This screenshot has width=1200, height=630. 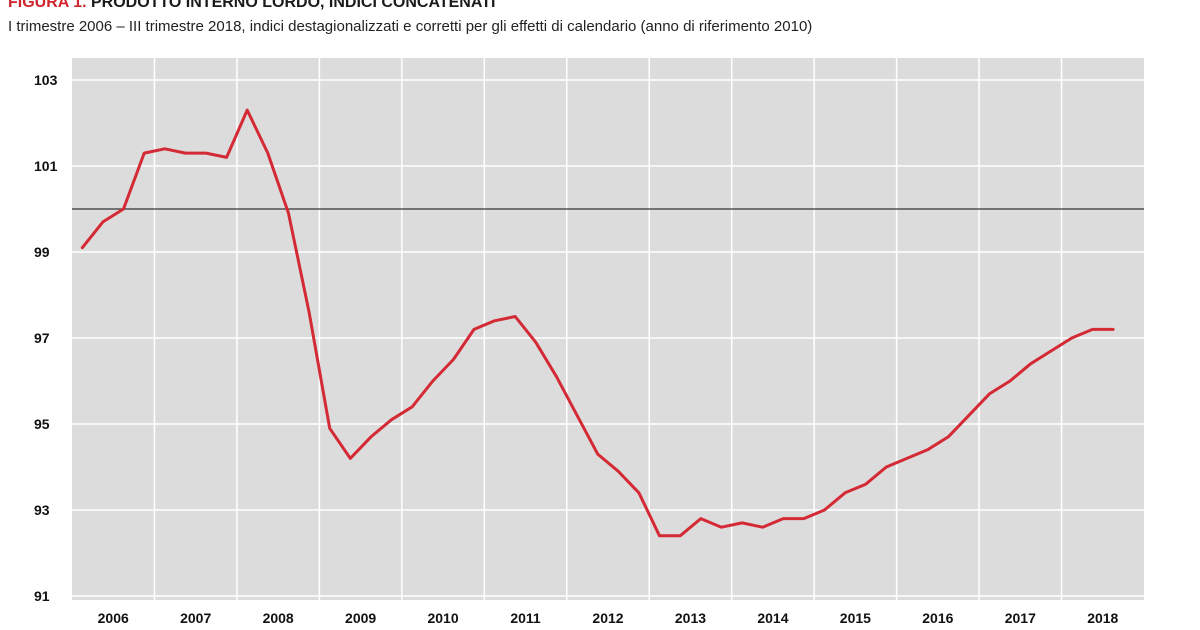 What do you see at coordinates (46, 166) in the screenshot?
I see `y-tick-label: 101` at bounding box center [46, 166].